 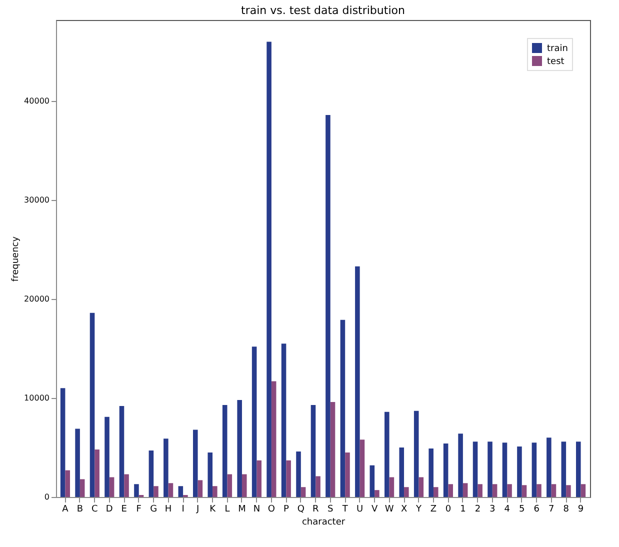 What do you see at coordinates (360, 509) in the screenshot?
I see `x-tick-label: U` at bounding box center [360, 509].